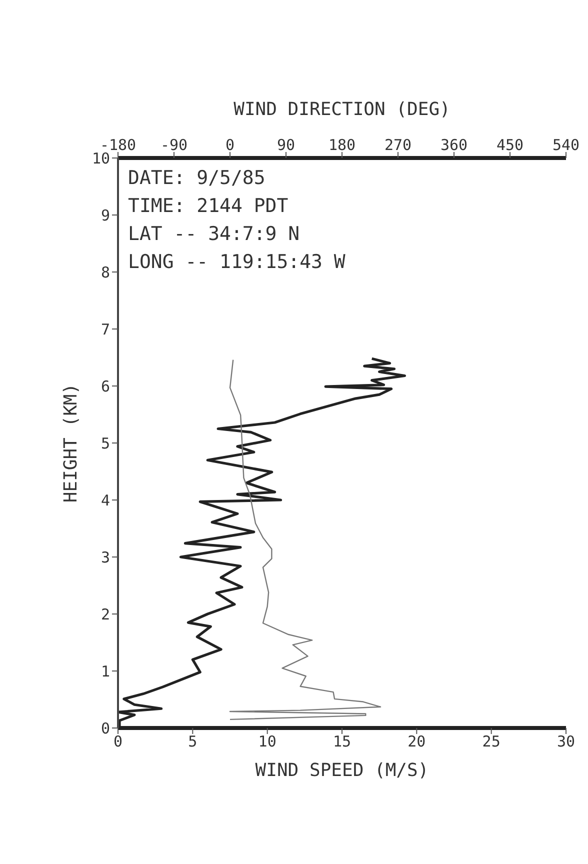  I want to click on y-axis-title: HEIGHT (KM), so click(71, 443).